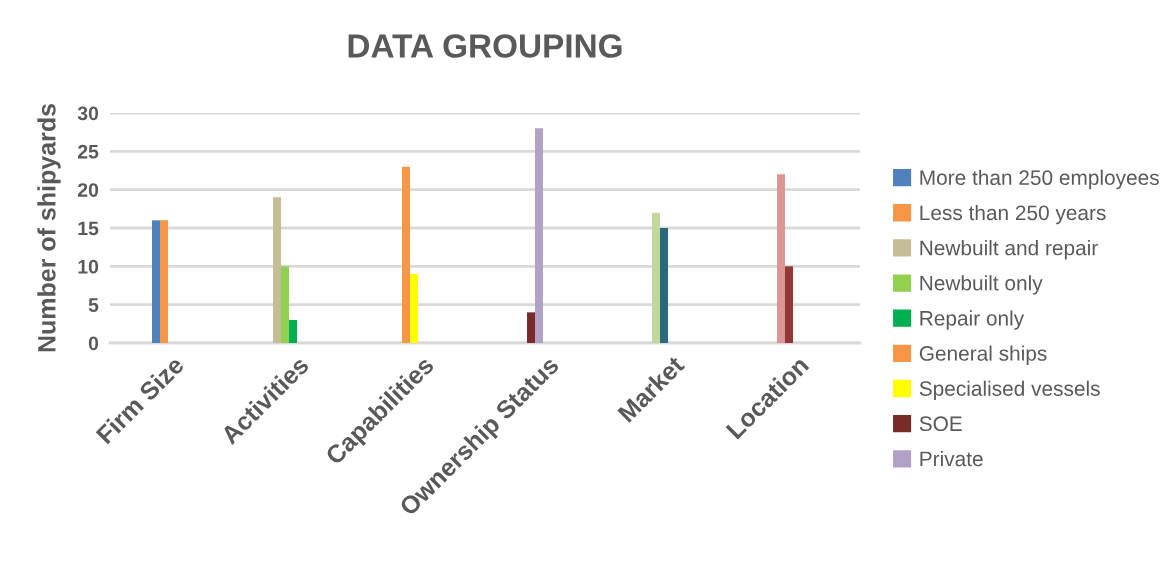 The height and width of the screenshot is (566, 1174). I want to click on legend-label: Repair only, so click(972, 320).